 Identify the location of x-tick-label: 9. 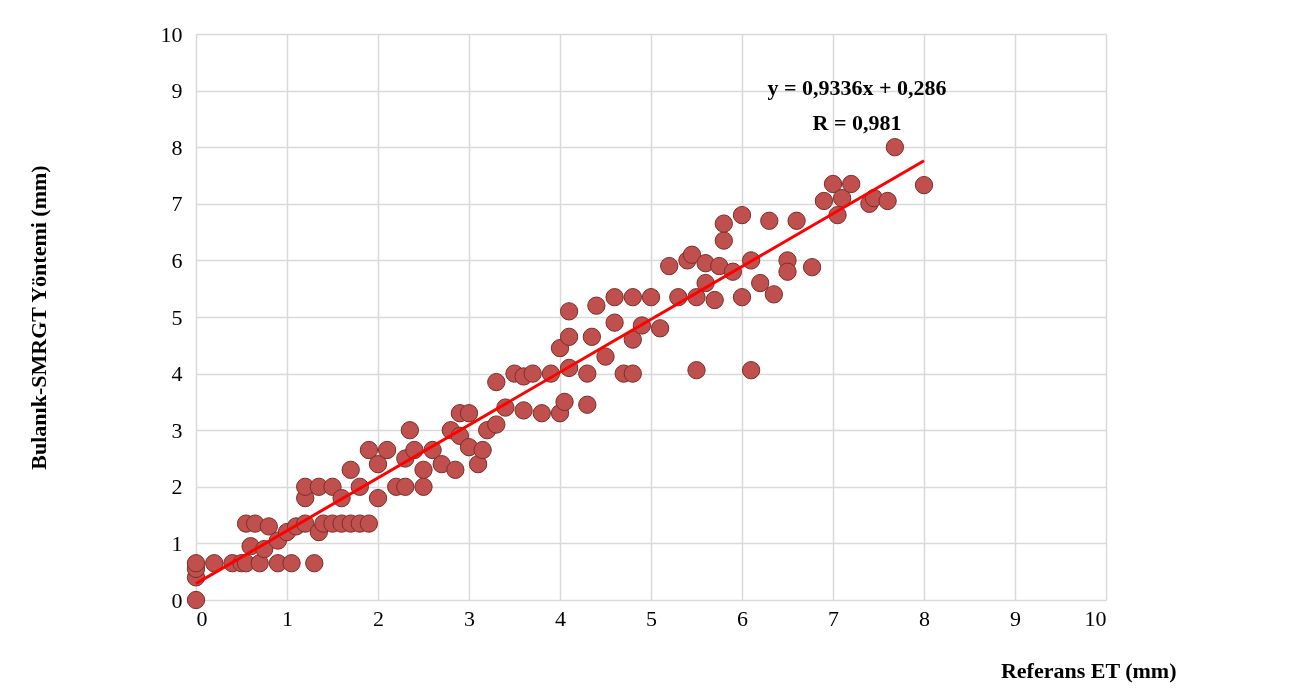
(1015, 618).